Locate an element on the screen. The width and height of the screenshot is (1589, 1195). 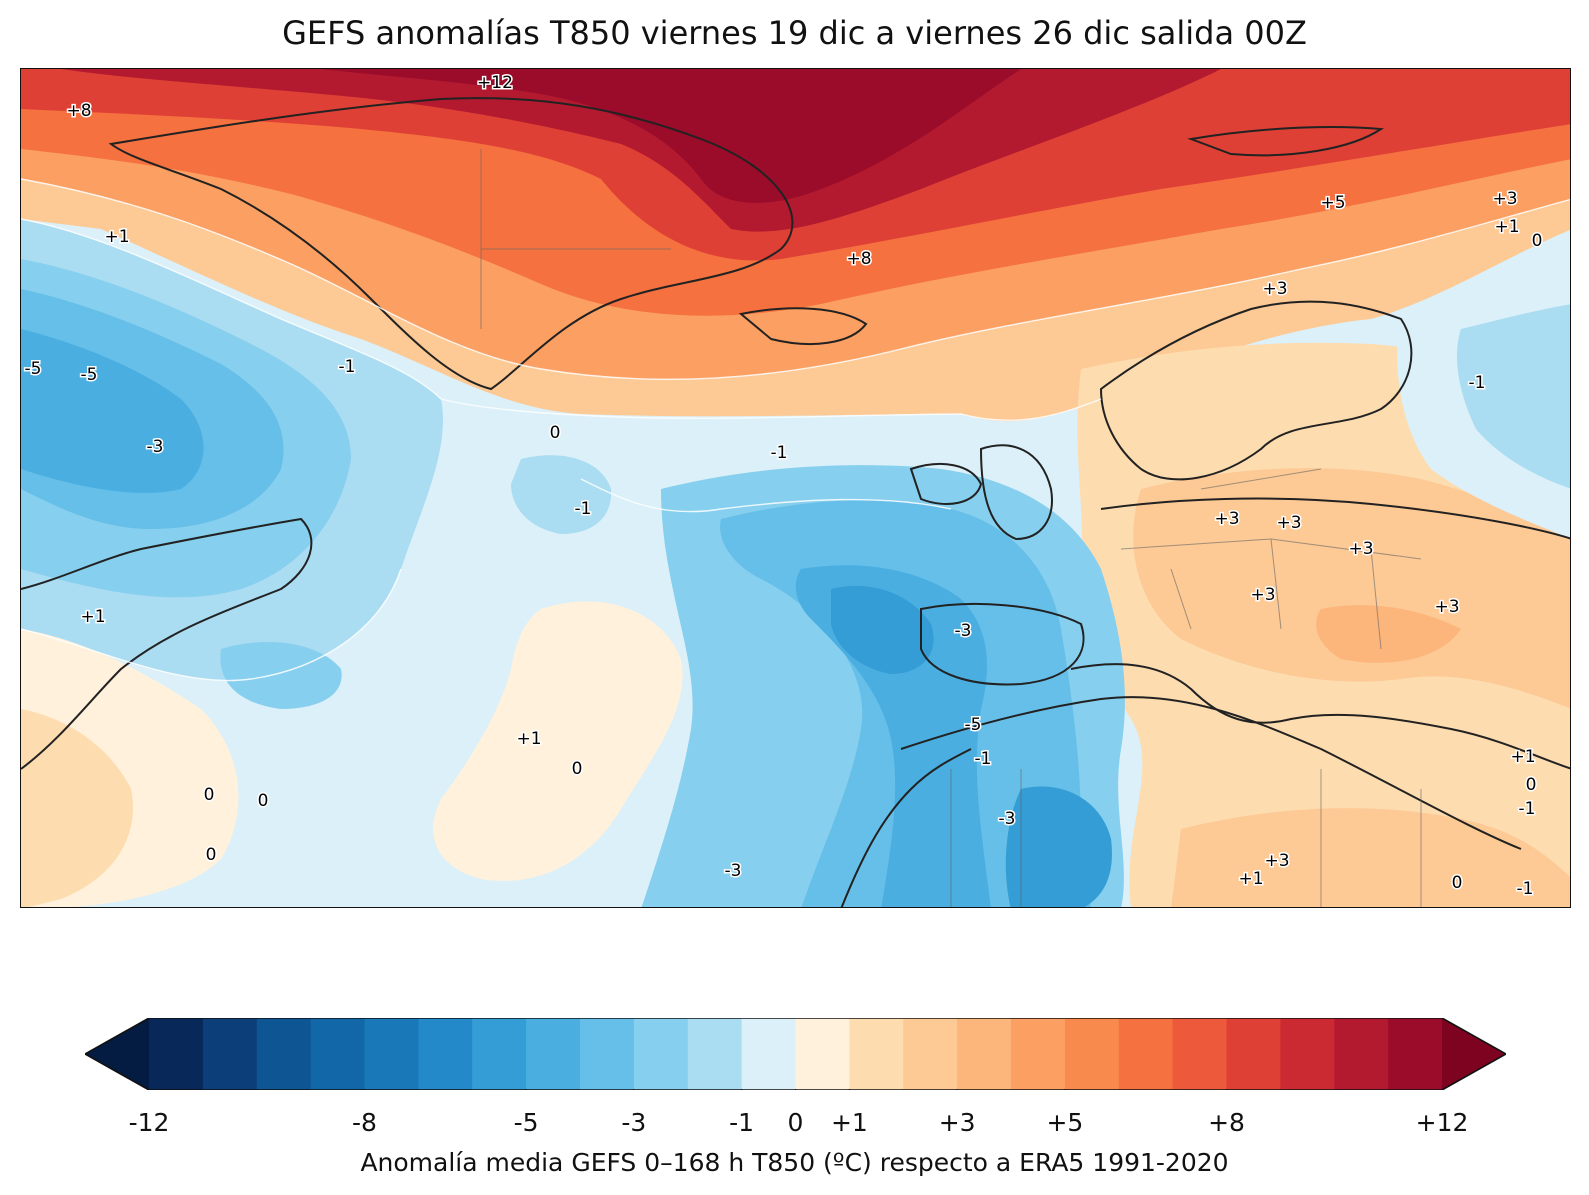
colorbar-tick-label: -12 is located at coordinates (149, 1122).